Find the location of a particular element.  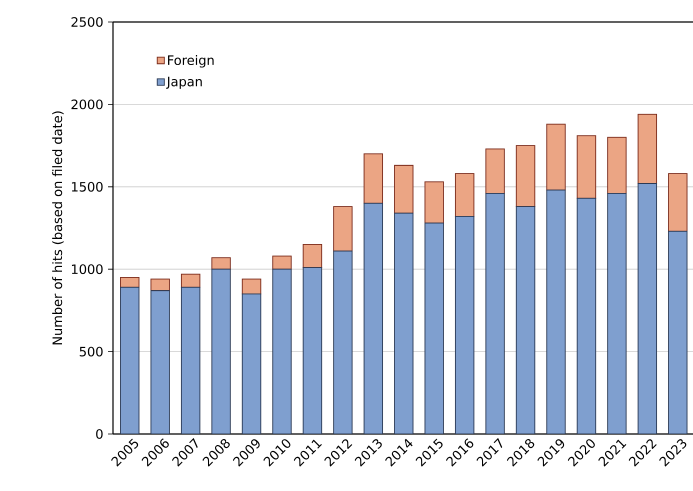

y-tick-label: 2000 is located at coordinates (87, 105).